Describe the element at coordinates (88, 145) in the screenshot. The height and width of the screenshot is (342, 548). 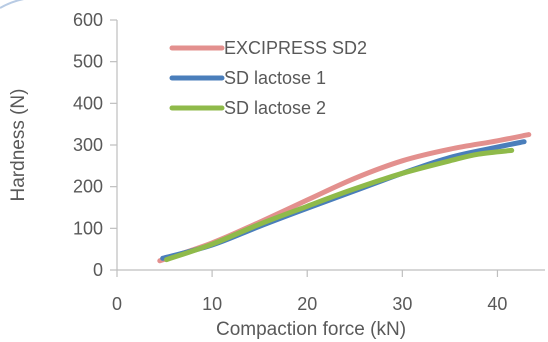
I see `y-tick-label: 300` at that location.